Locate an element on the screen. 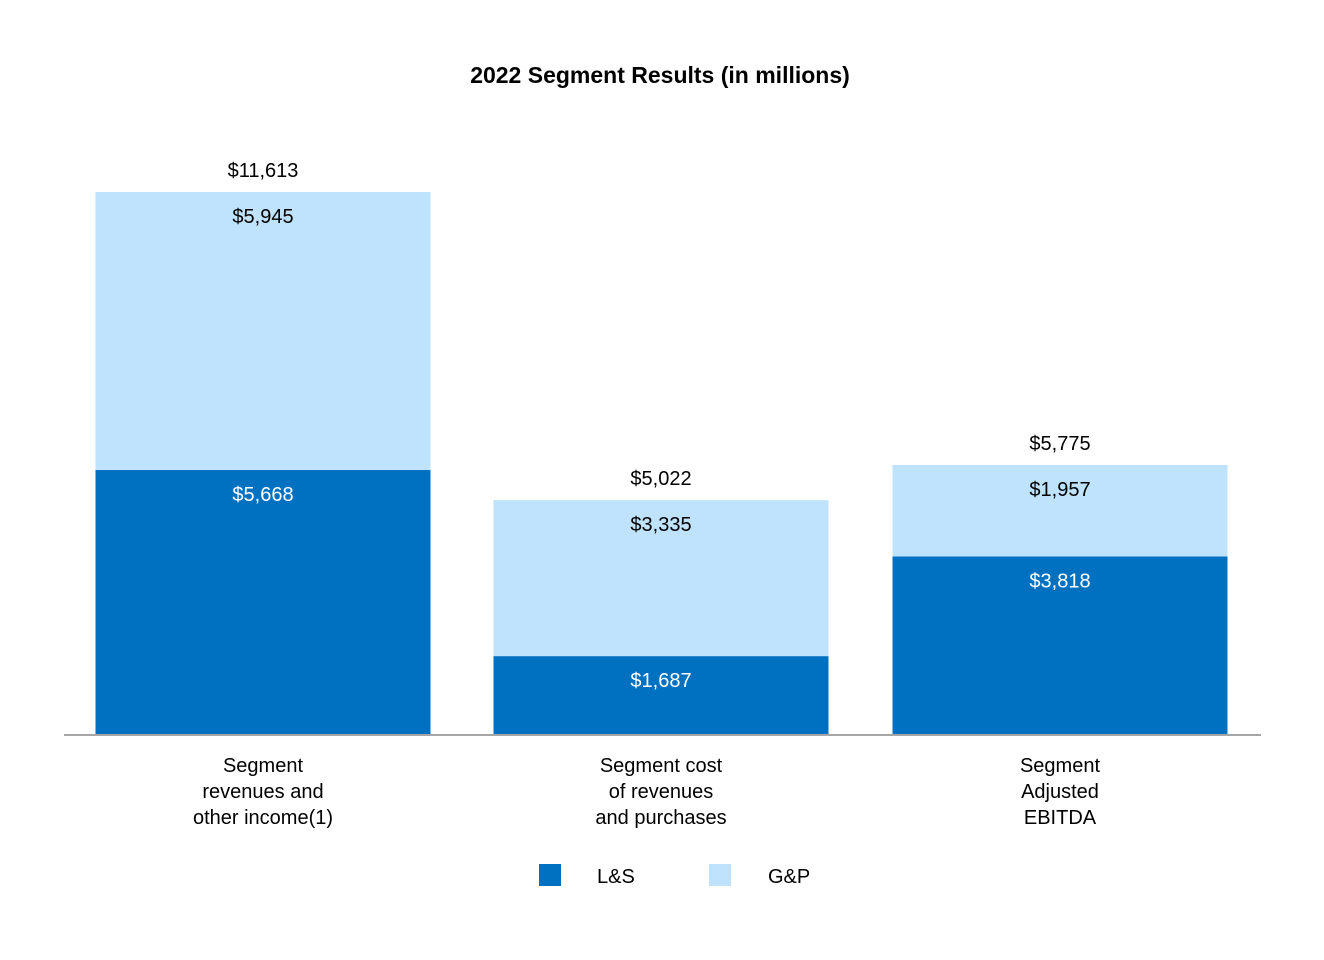 Image resolution: width=1324 pixels, height=960 pixels. category-label-0-line-2: other income(1) is located at coordinates (263, 818).